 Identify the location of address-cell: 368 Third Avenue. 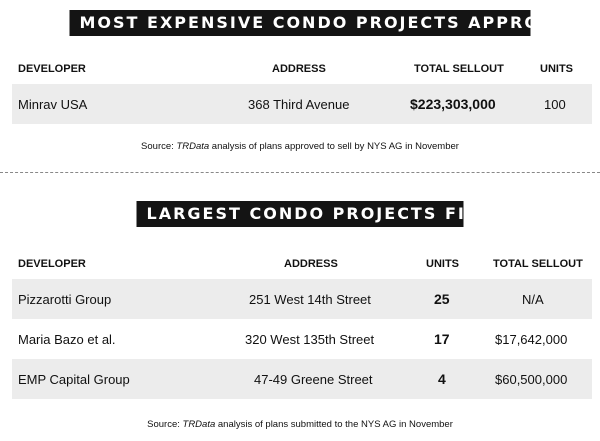
(299, 104).